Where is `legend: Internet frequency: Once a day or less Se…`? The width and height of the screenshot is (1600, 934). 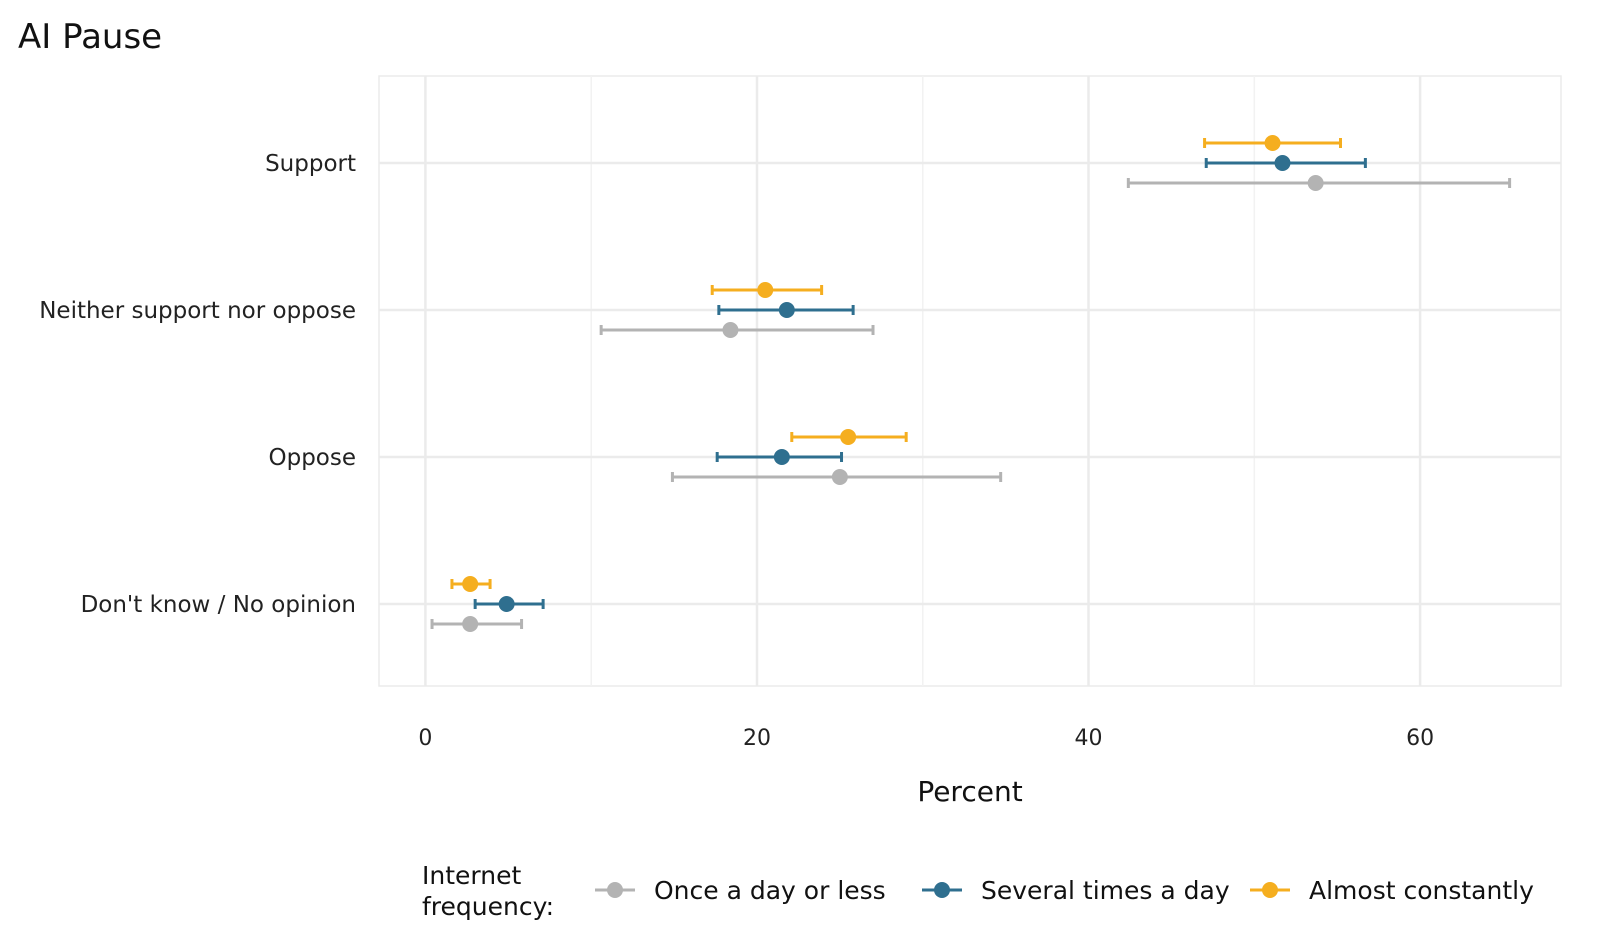 legend: Internet frequency: Once a day or less Se… is located at coordinates (978, 891).